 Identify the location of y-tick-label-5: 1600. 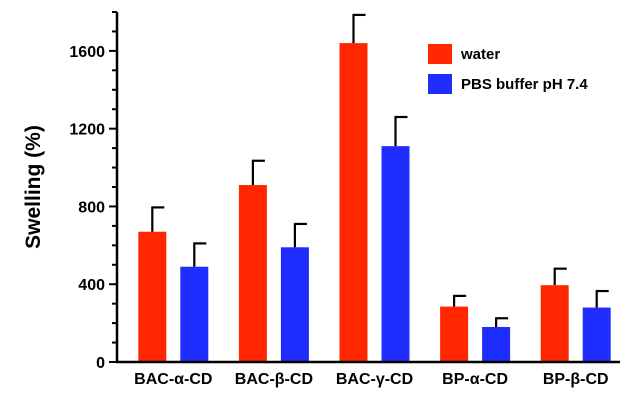
(87, 52).